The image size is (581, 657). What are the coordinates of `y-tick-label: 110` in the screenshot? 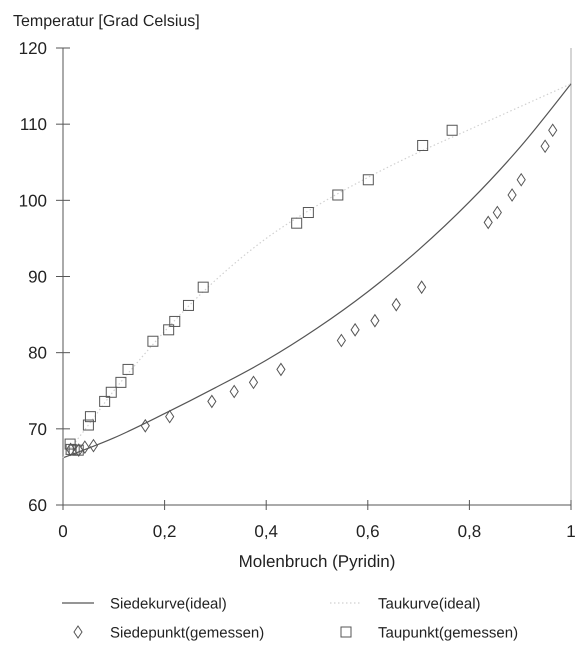 It's located at (33, 124).